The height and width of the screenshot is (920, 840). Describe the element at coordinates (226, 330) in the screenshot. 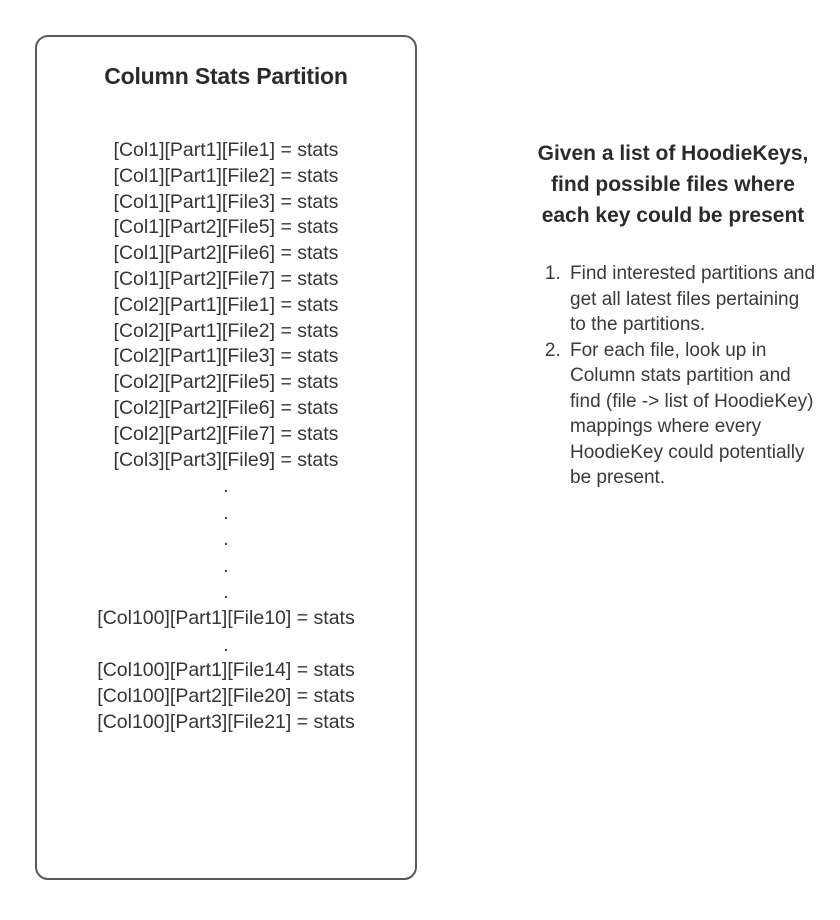

I see `stats-entry: [Col2][Part1][File2] = stats` at that location.